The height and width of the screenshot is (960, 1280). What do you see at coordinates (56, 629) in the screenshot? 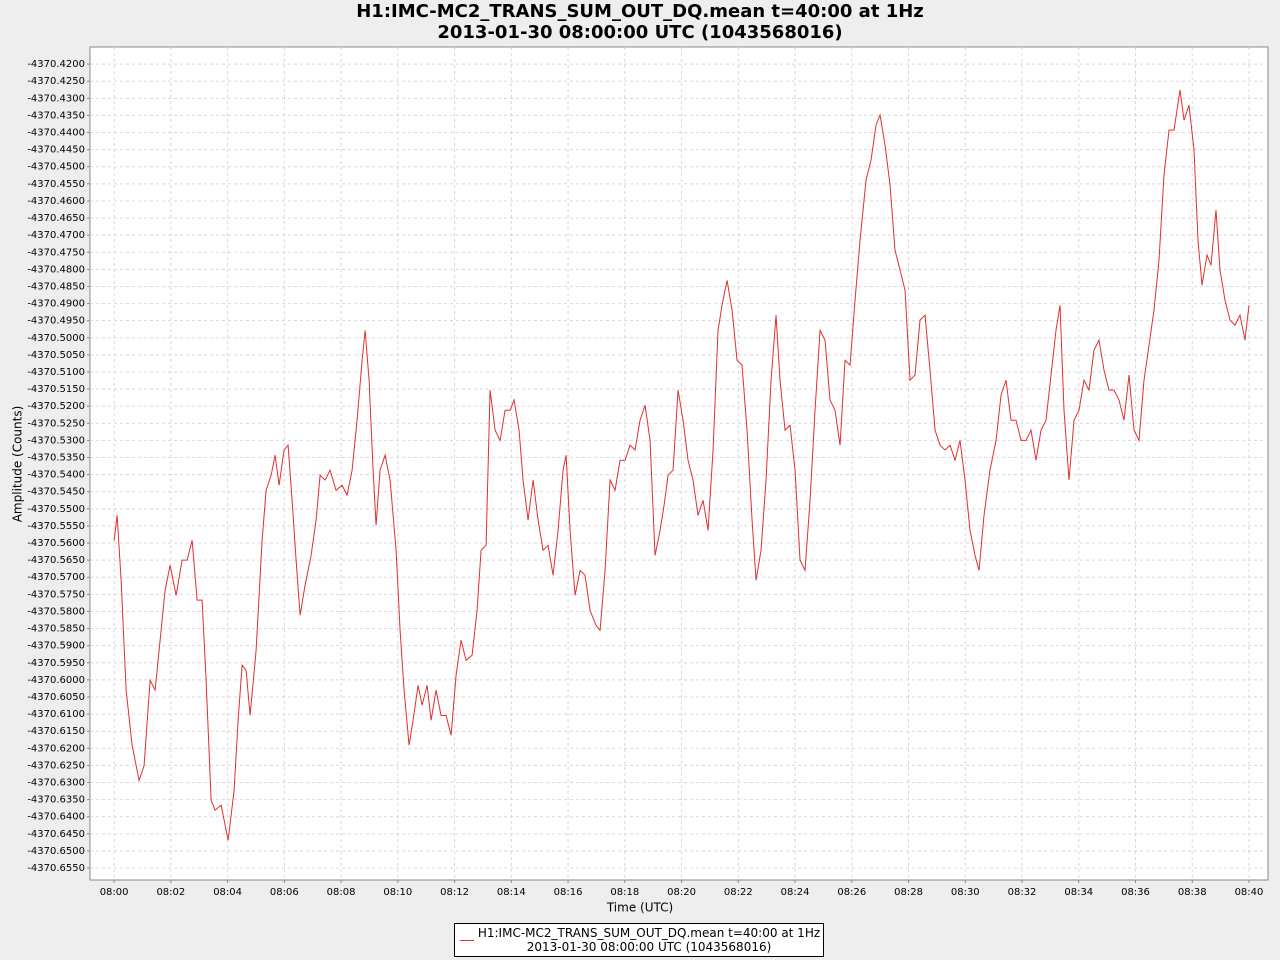
I see `y-tick-label: -4370.5850` at bounding box center [56, 629].